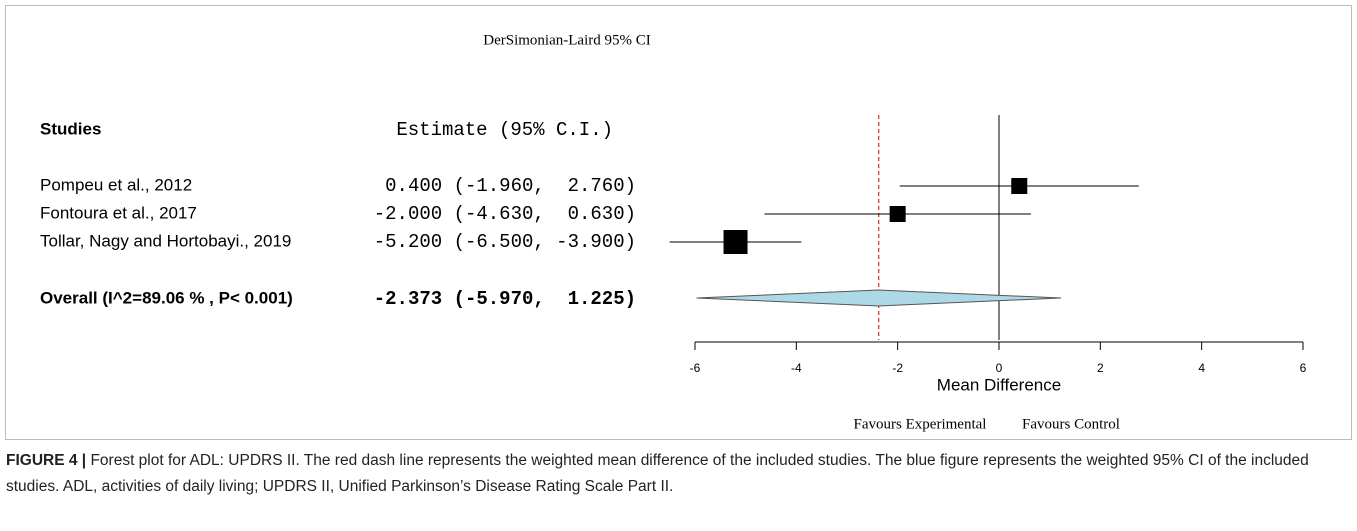 This screenshot has height=531, width=1357. I want to click on annotation: Favours Experimental, so click(920, 424).